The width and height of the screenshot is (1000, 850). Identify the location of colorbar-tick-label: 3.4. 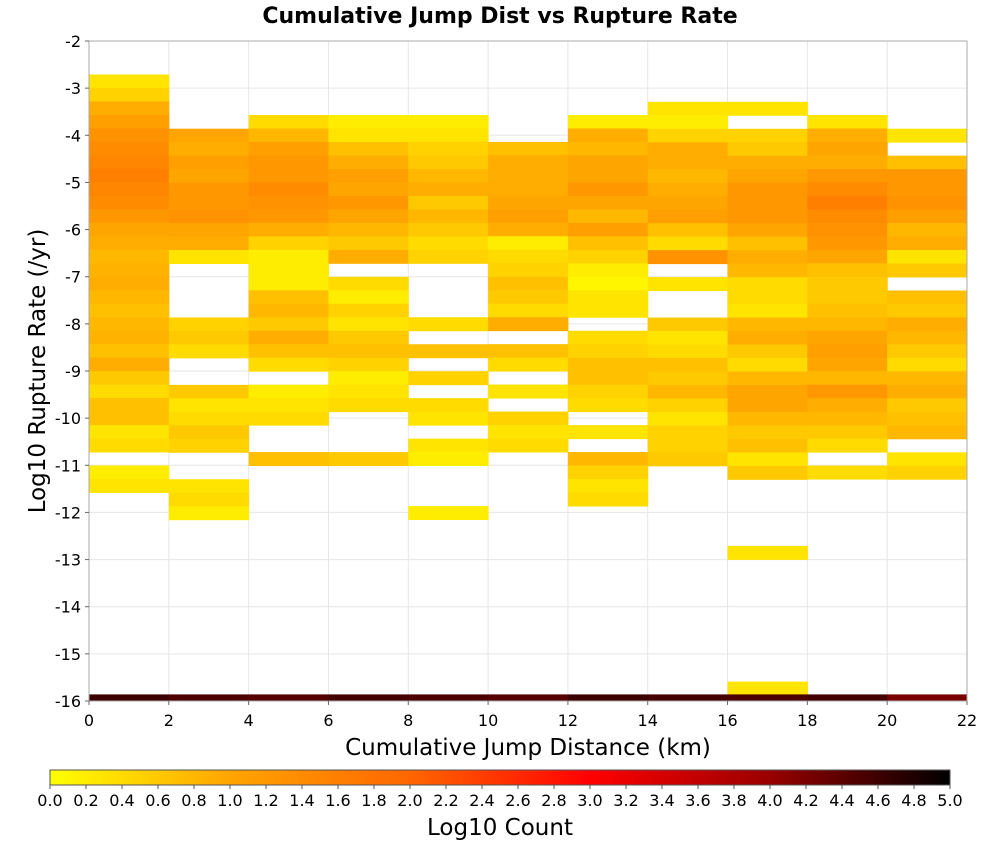
(661, 800).